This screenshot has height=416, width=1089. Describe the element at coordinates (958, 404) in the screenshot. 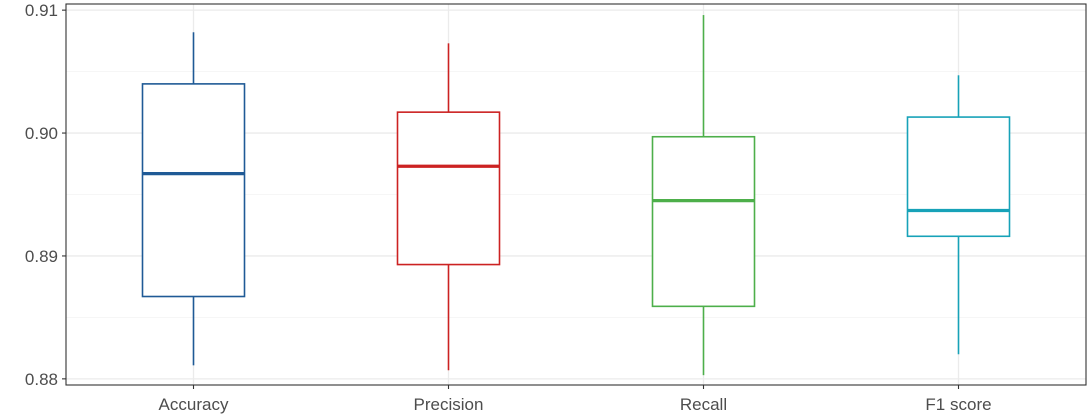

I see `x-tick-label: F1 score` at that location.